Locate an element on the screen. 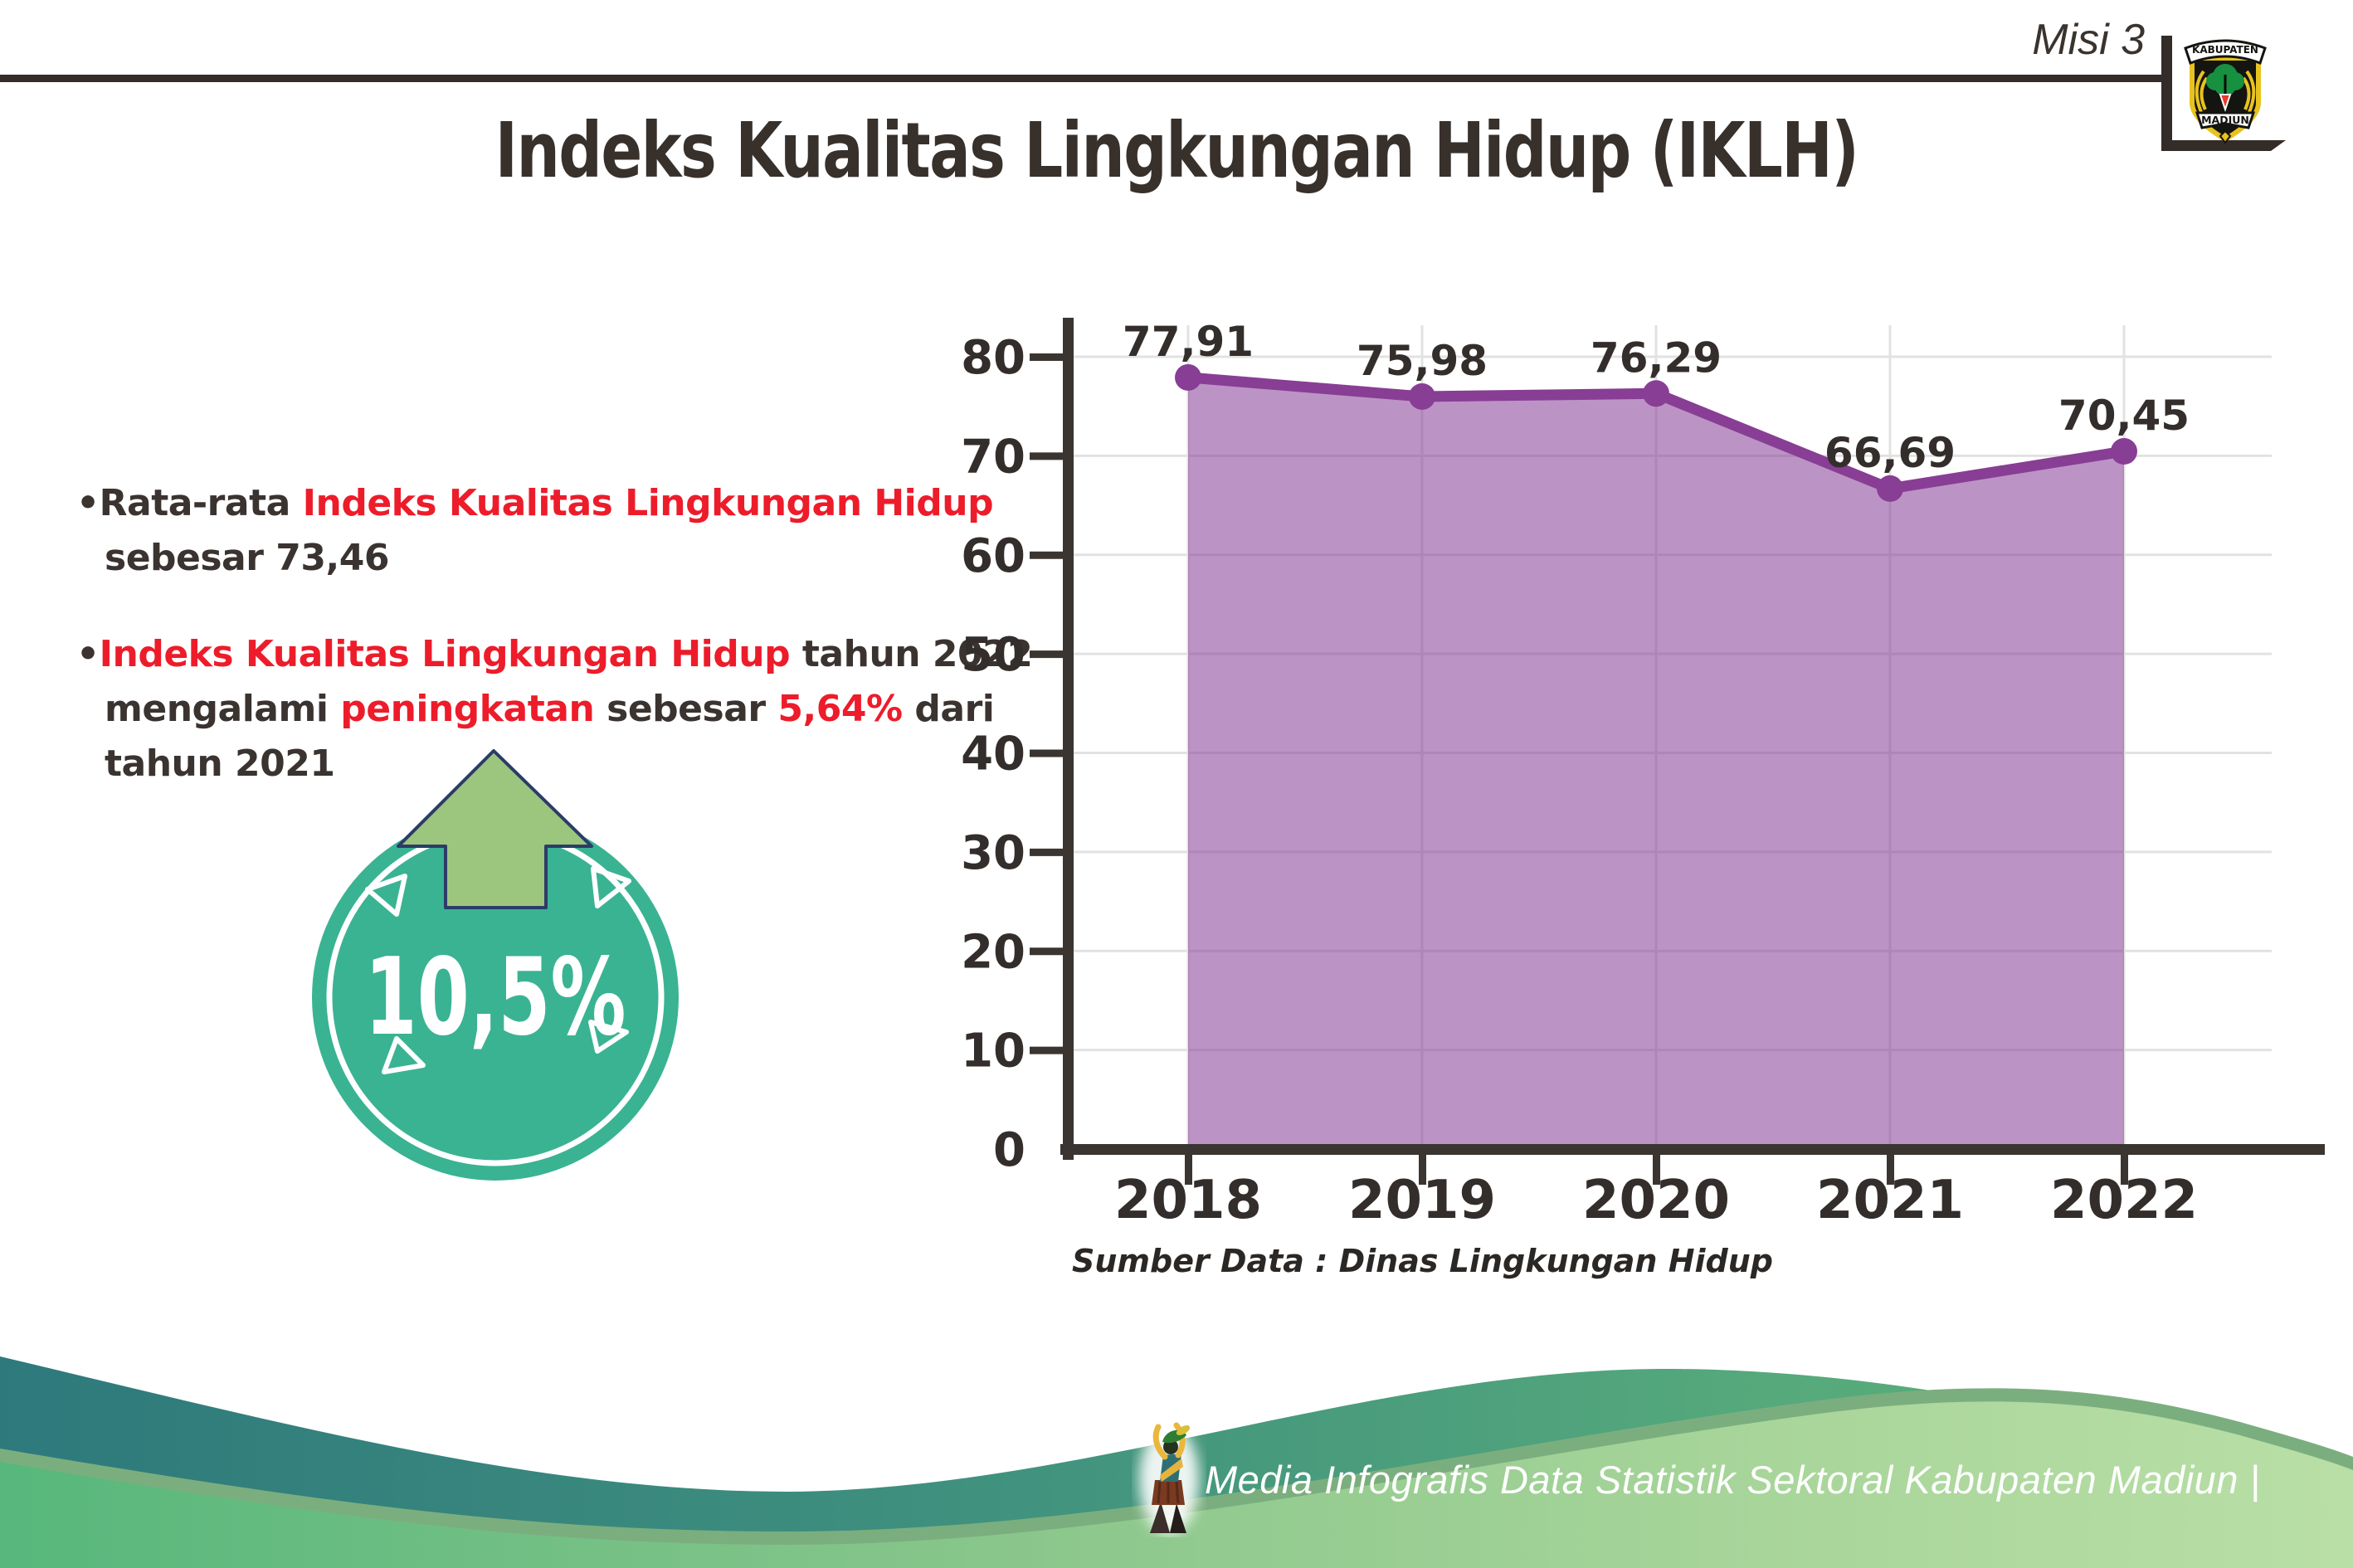 The height and width of the screenshot is (1568, 2353). data-value-label: 76,29 is located at coordinates (1656, 358).